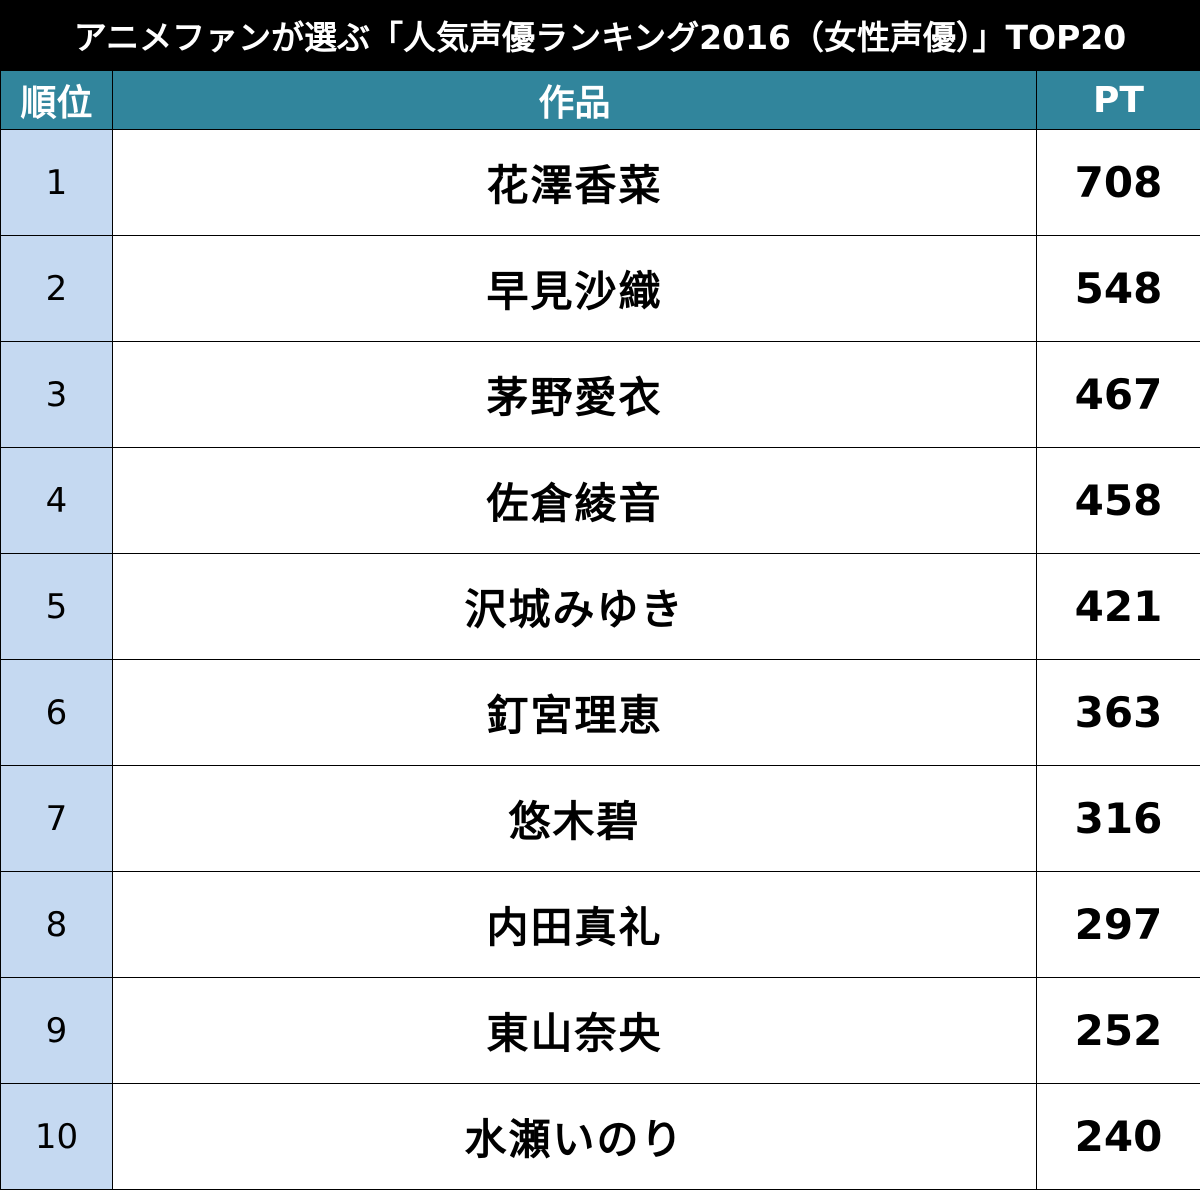 Image resolution: width=1200 pixels, height=1200 pixels. What do you see at coordinates (56, 1136) in the screenshot?
I see `rank-cell: 10` at bounding box center [56, 1136].